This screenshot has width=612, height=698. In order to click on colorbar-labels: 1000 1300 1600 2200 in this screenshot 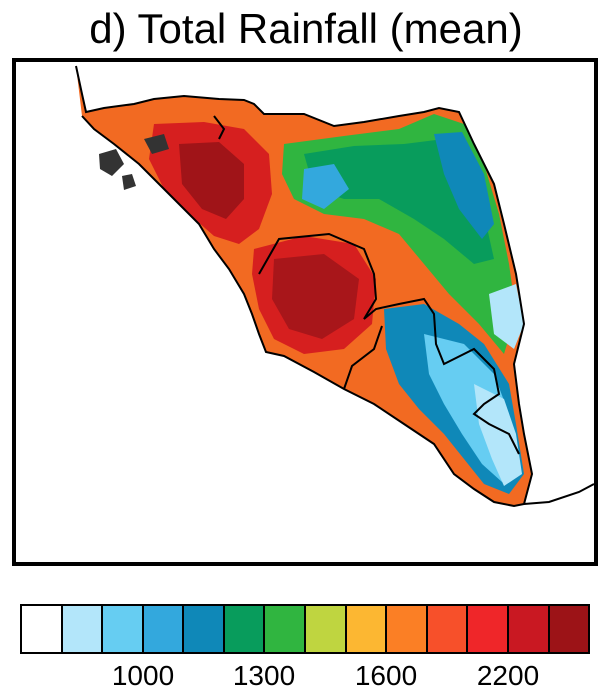, I will do `click(306, 678)`.